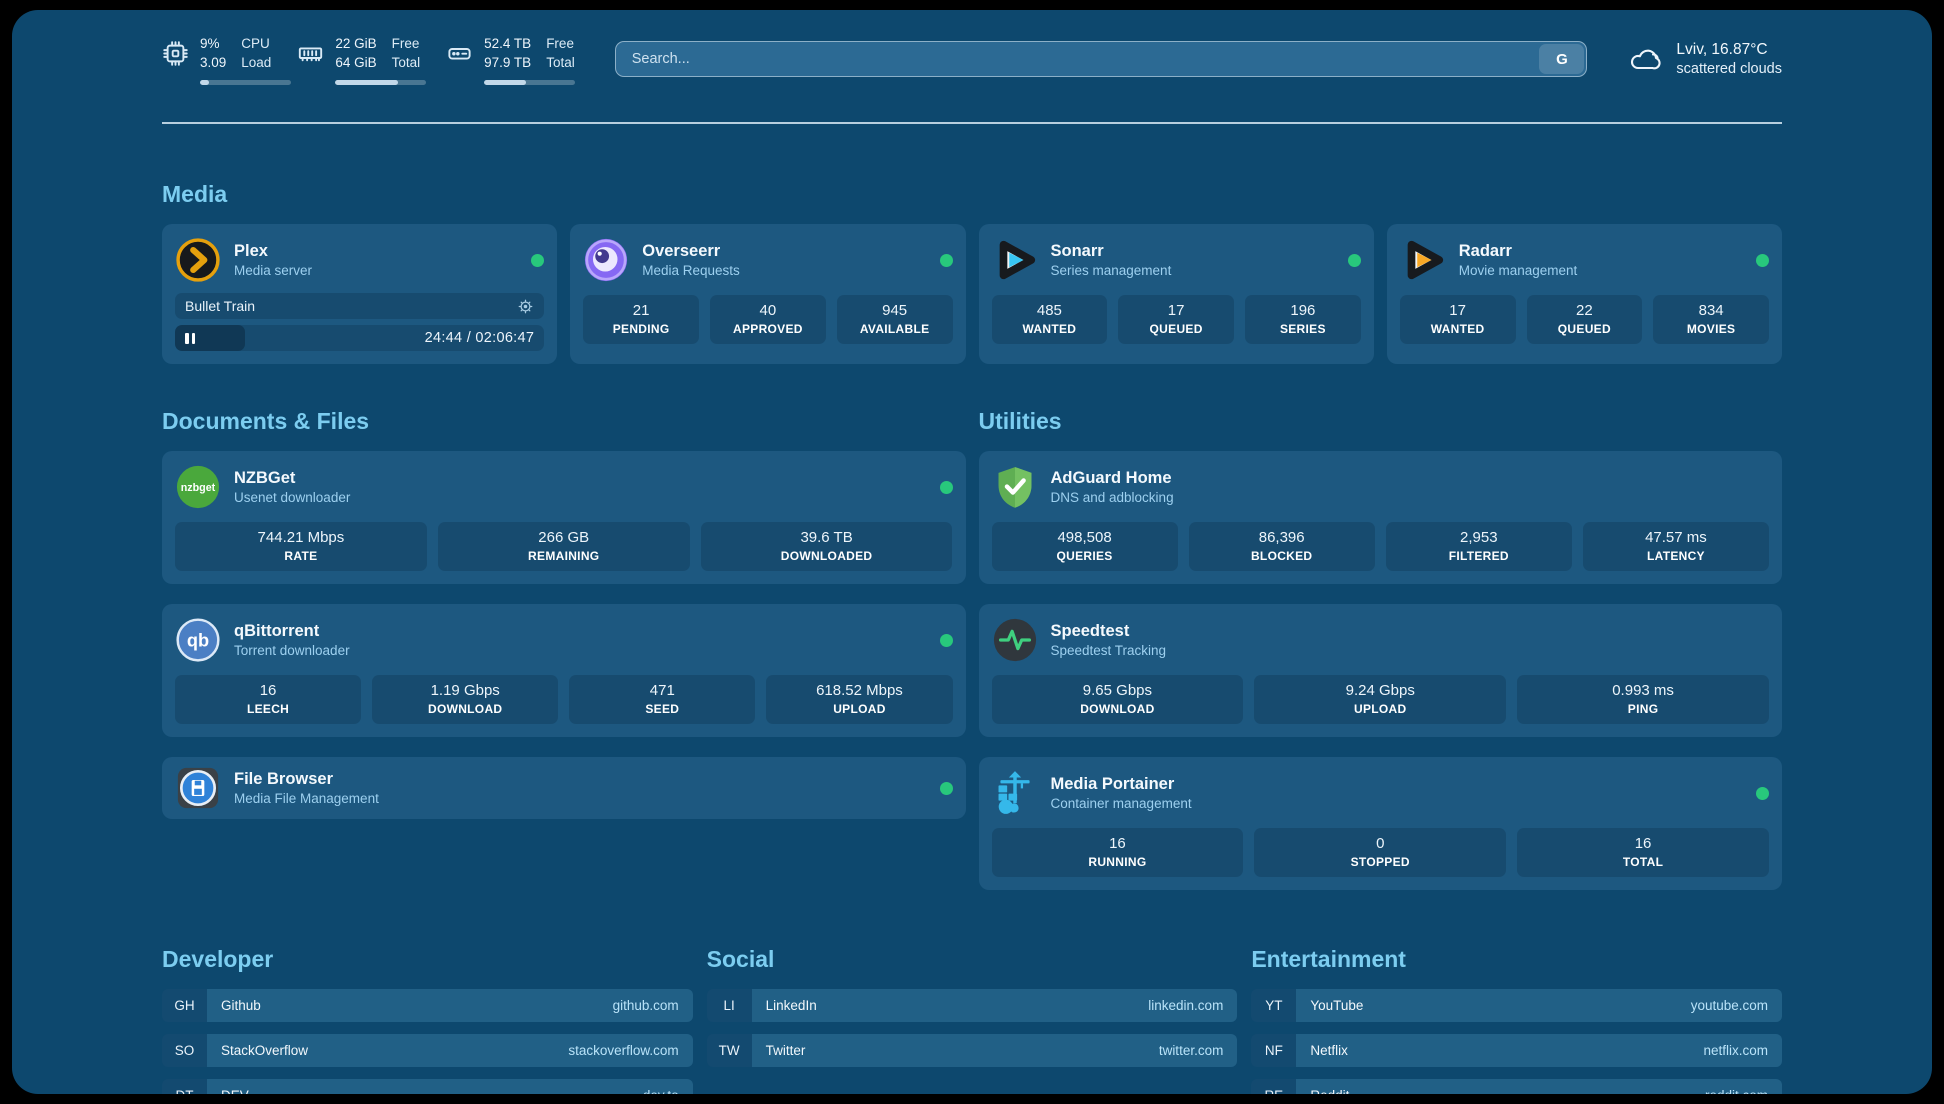  I want to click on bookmark-name: Github, so click(241, 1005).